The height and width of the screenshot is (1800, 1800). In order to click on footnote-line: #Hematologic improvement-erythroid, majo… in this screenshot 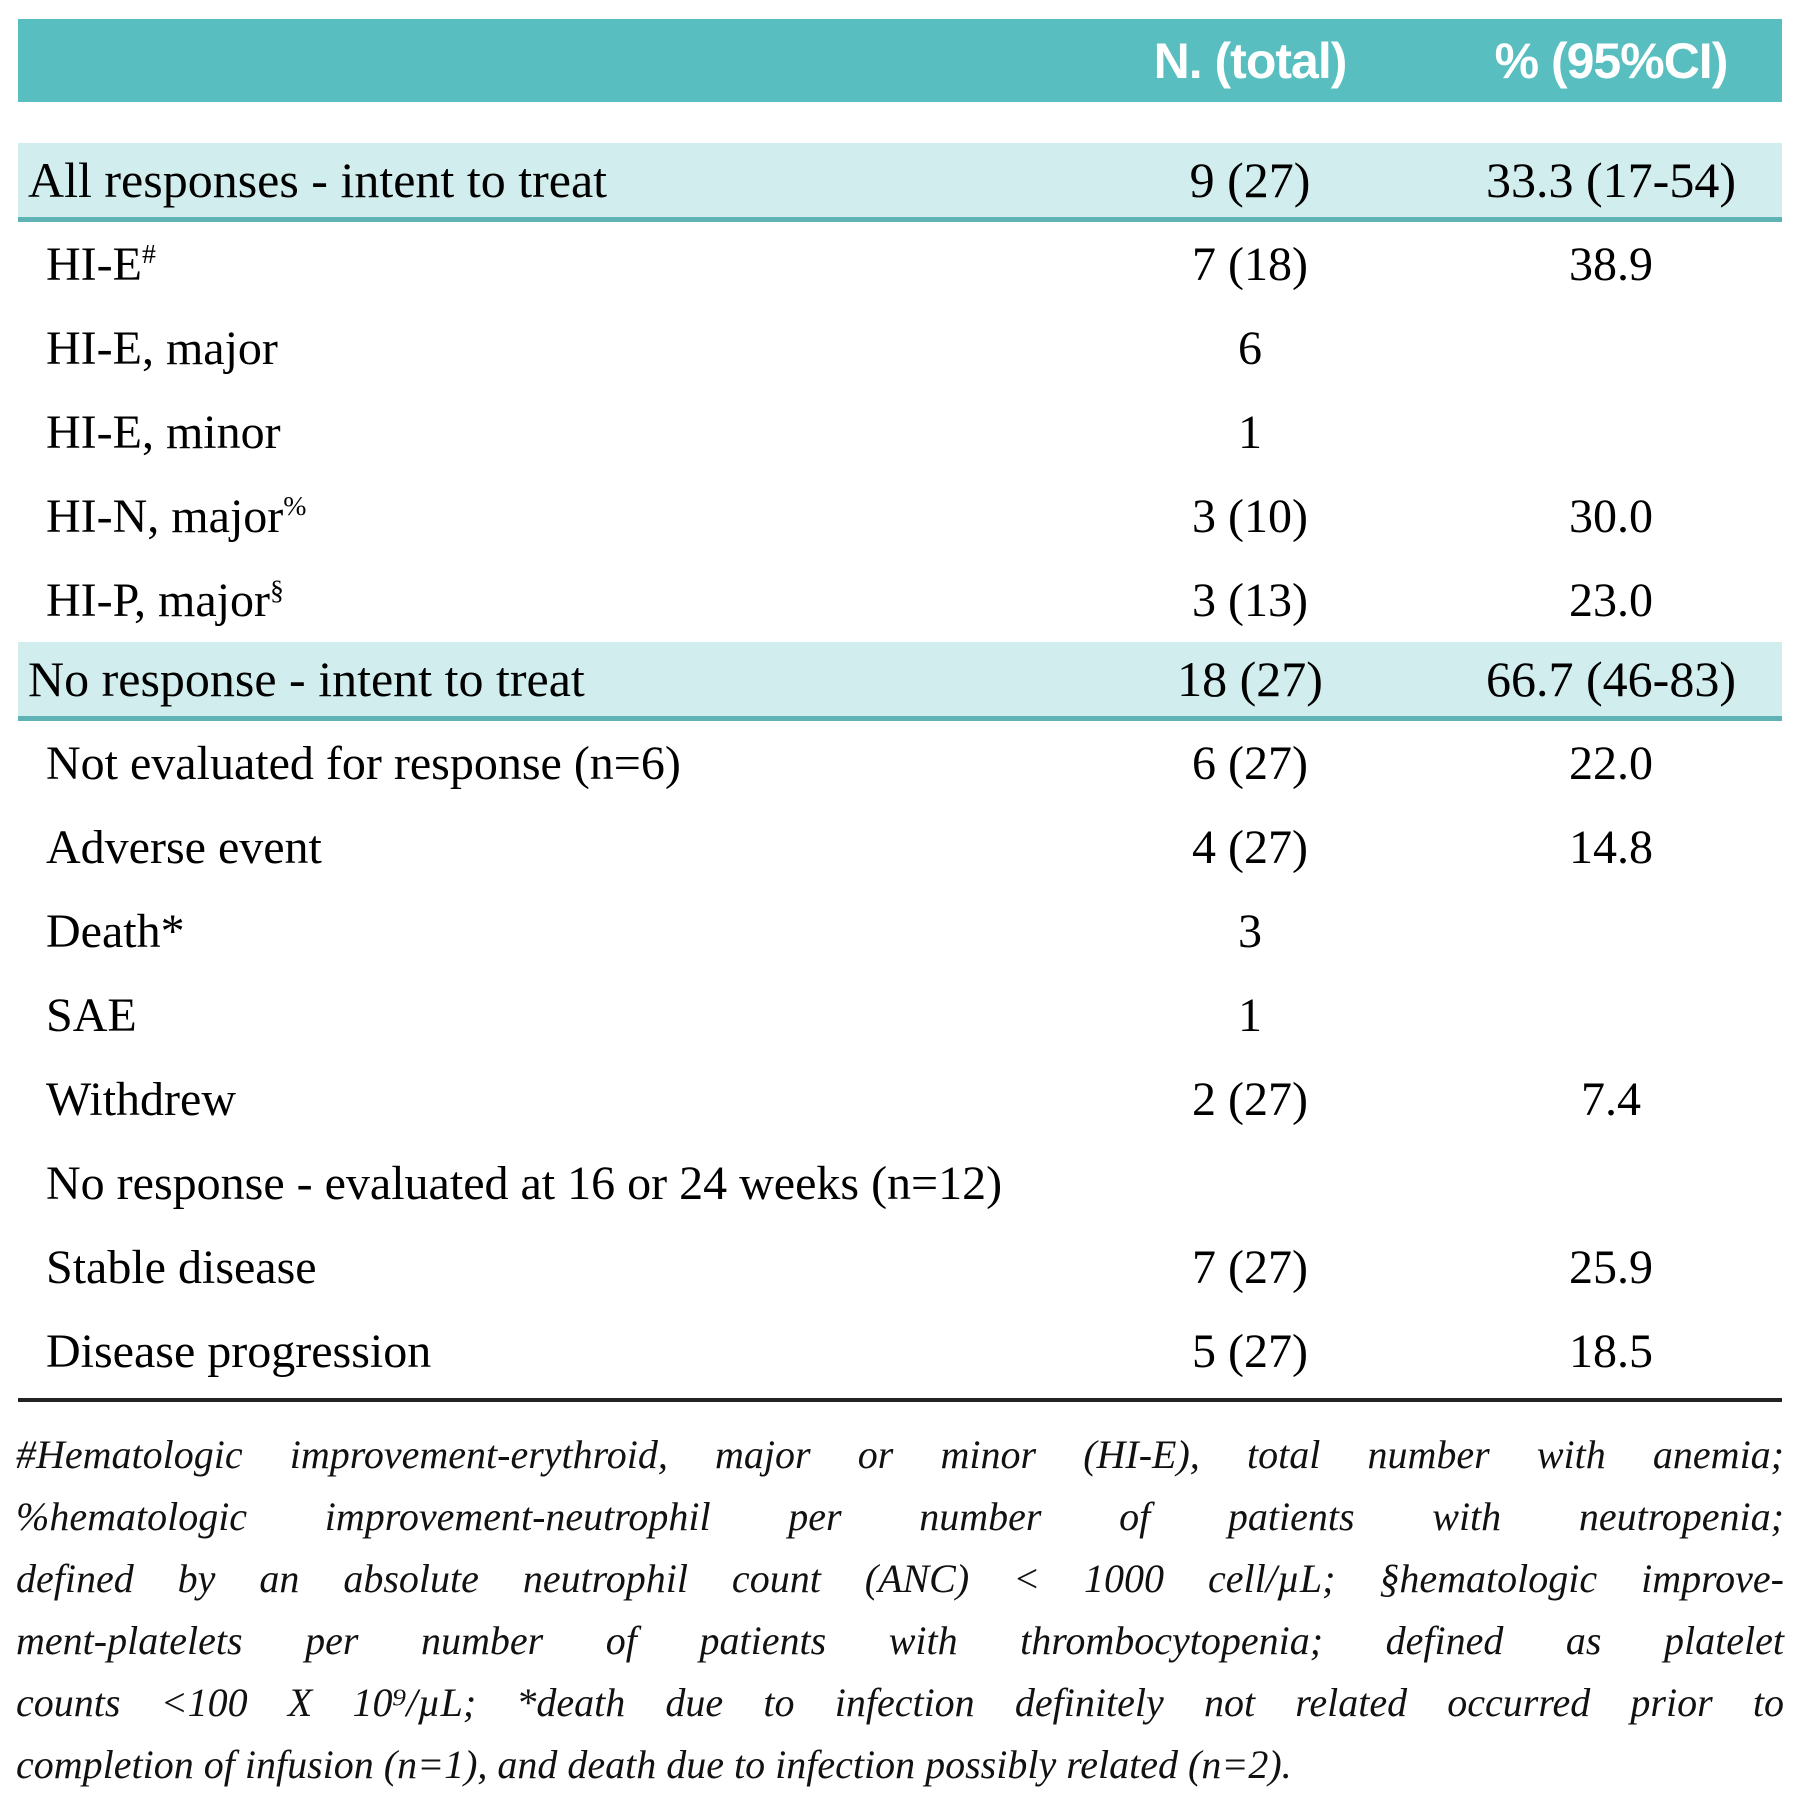, I will do `click(900, 1454)`.